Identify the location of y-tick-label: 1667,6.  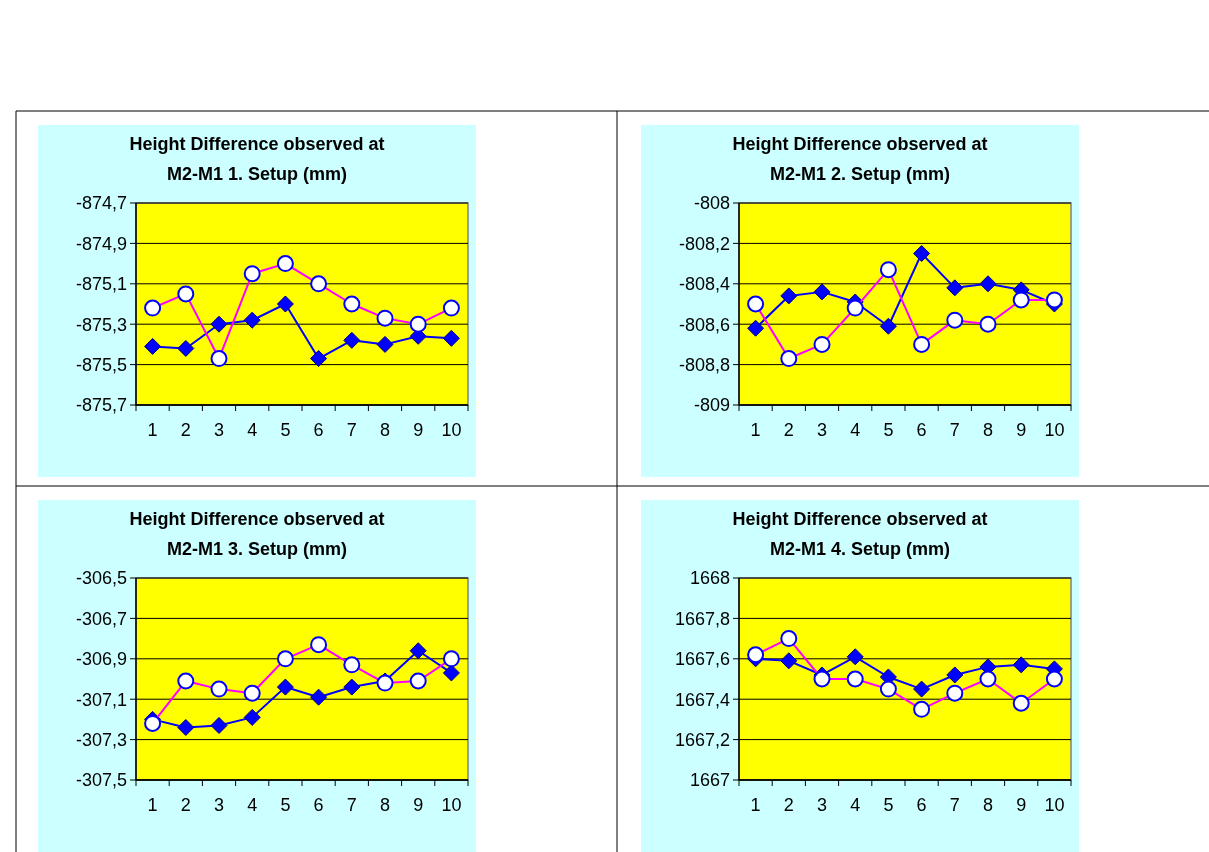
(702, 659).